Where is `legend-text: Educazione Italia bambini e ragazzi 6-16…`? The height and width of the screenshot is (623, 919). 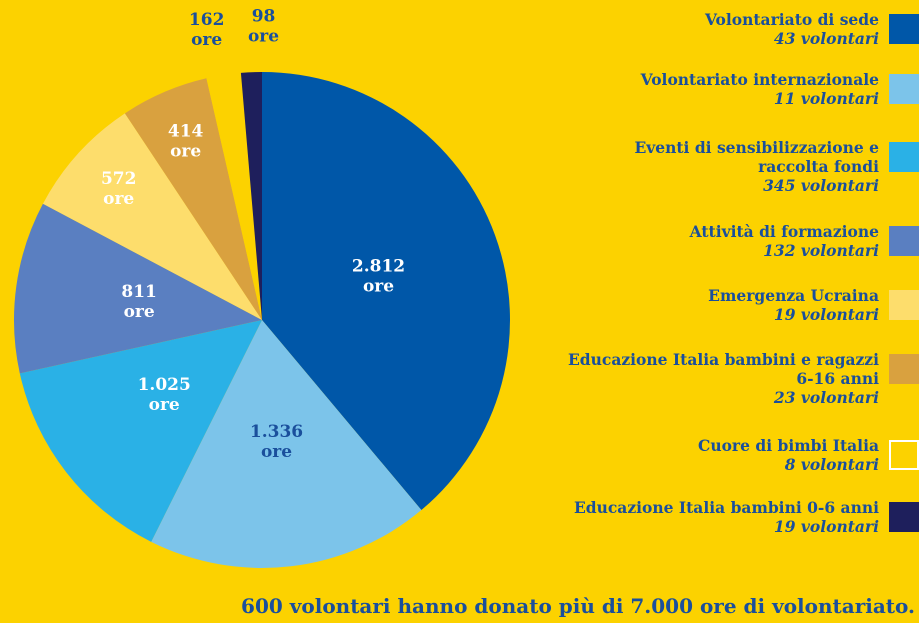
legend-text: Educazione Italia bambini e ragazzi 6-16… is located at coordinates (719, 378).